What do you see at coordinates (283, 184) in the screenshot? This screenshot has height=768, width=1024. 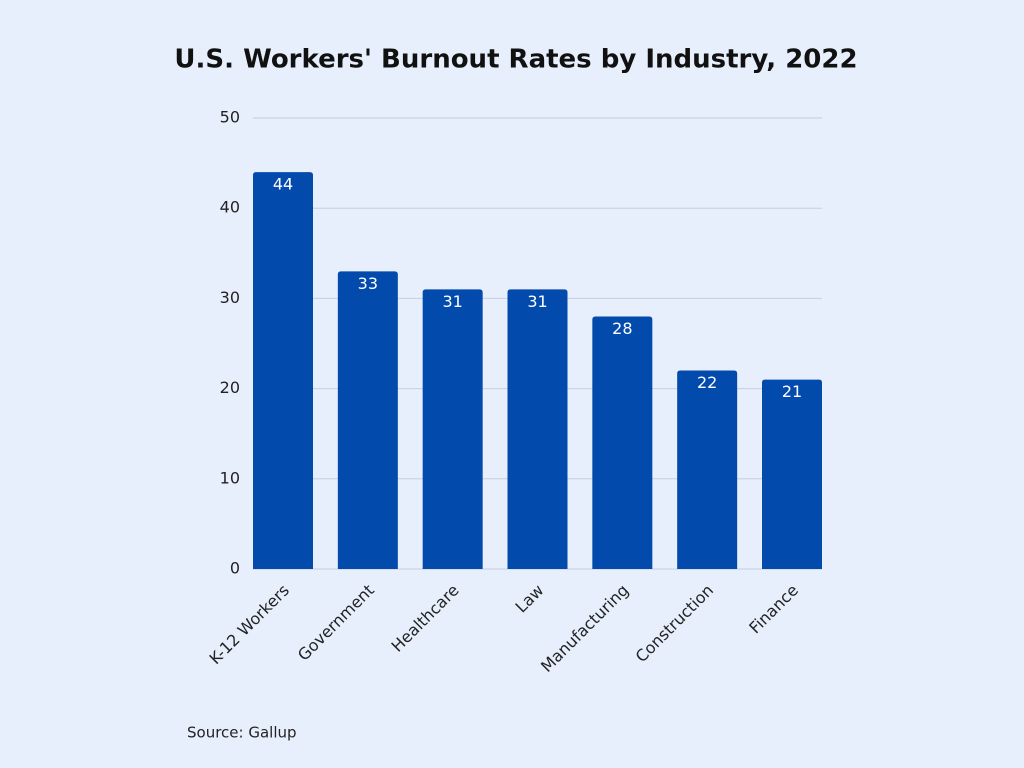 I see `value-label: 44` at bounding box center [283, 184].